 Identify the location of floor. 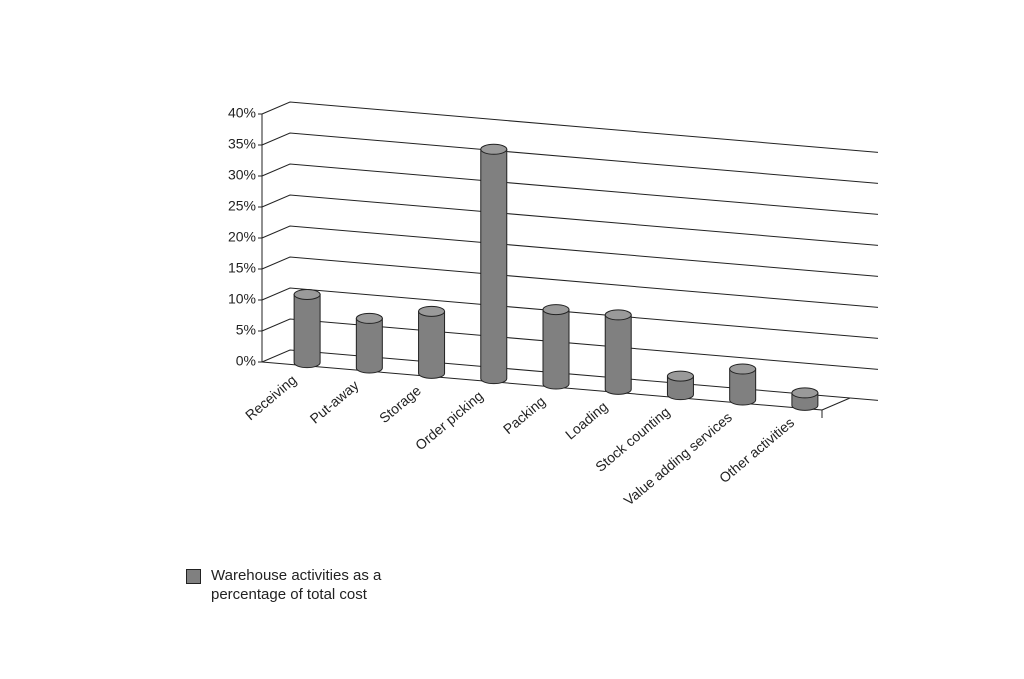
(556, 389).